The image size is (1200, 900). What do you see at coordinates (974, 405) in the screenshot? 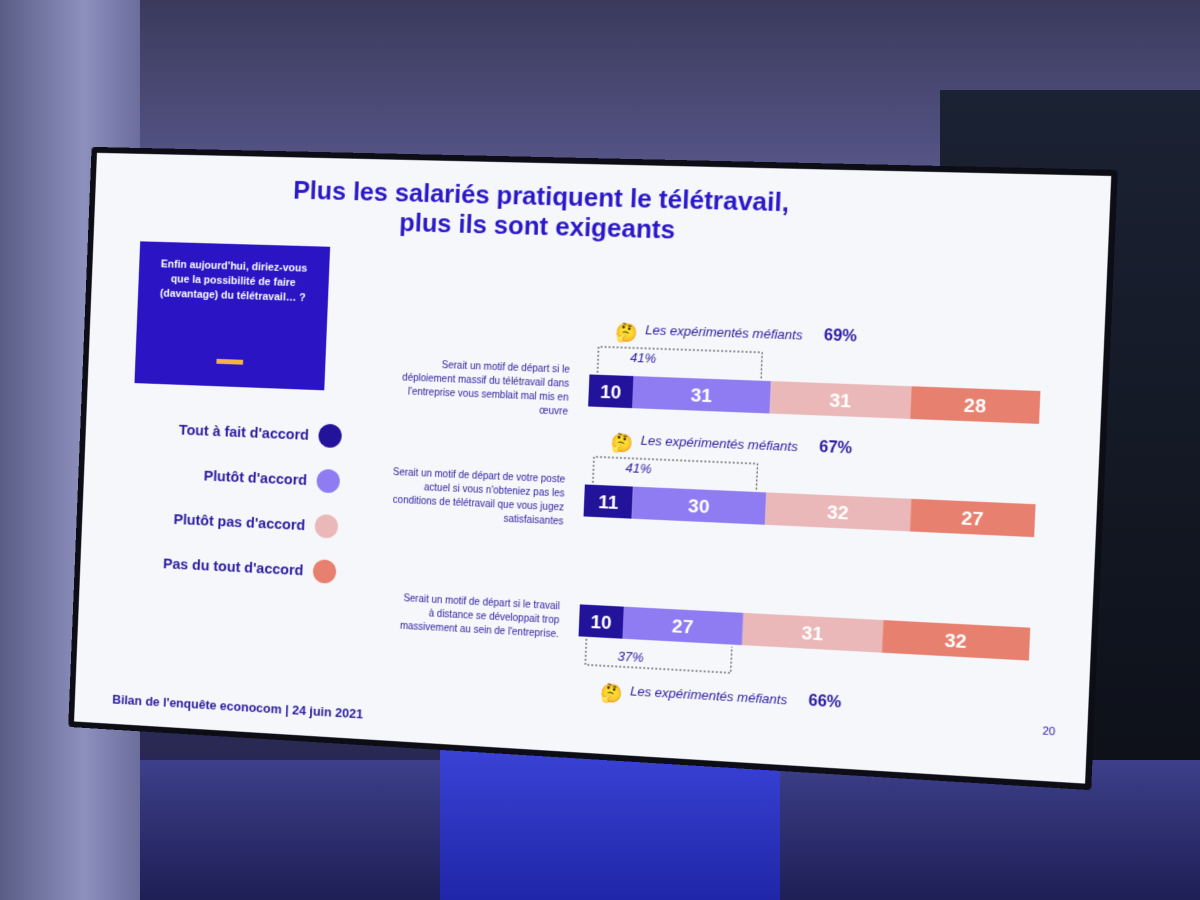
I see `bar-value-label: 28` at bounding box center [974, 405].